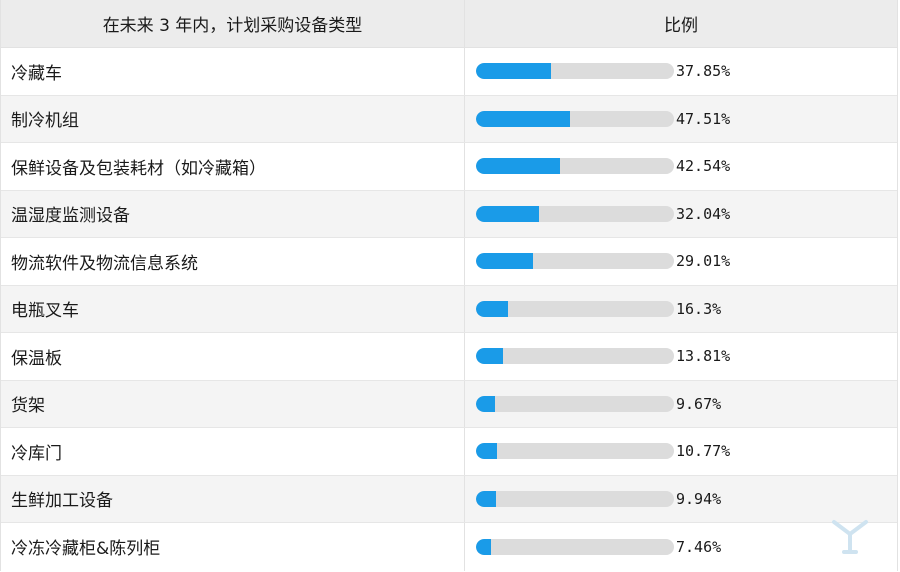  I want to click on ratio-column-header: 比例, so click(681, 26).